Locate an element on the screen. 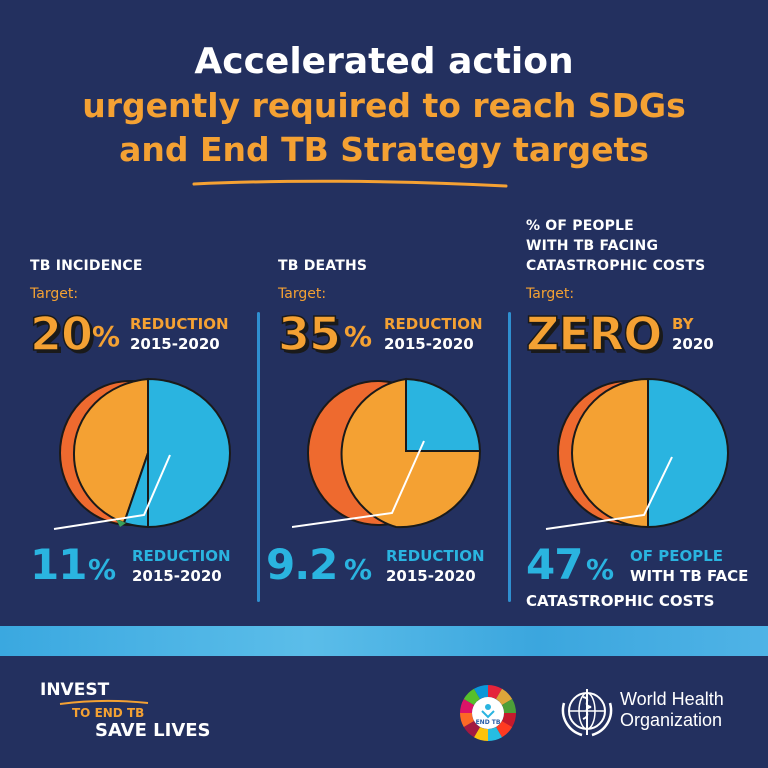 The image size is (768, 768). pie-chart-deaths is located at coordinates (387, 453).